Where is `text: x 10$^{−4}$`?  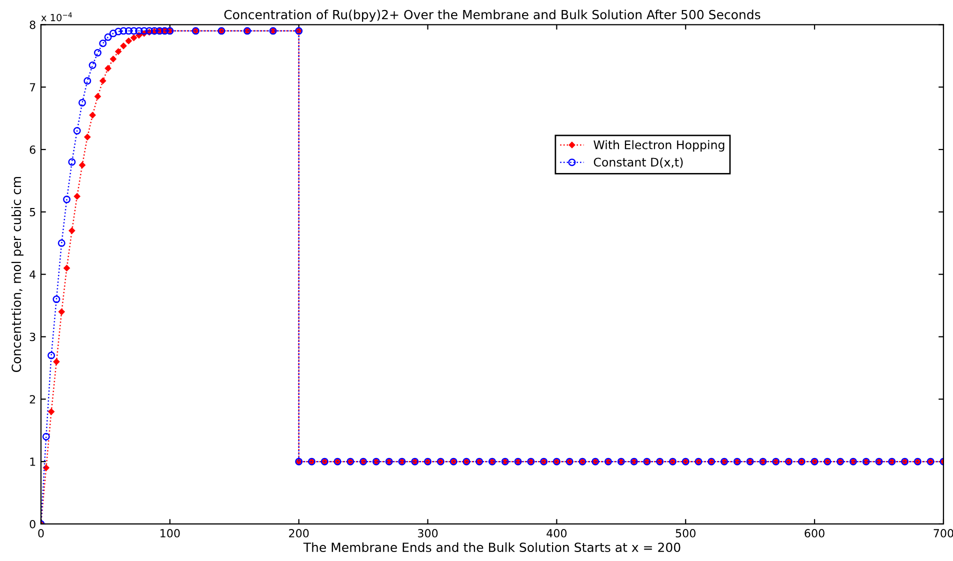
text: x 10$^{−4}$ is located at coordinates (56, 17).